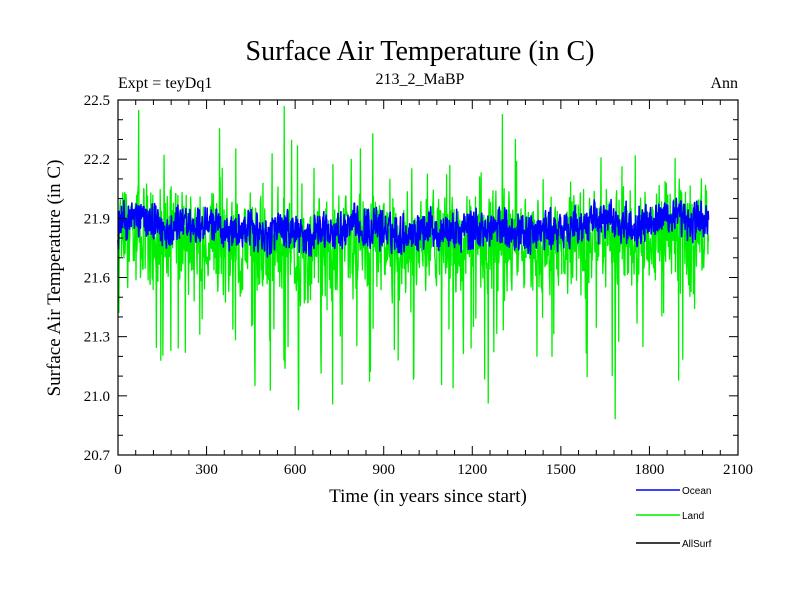  What do you see at coordinates (428, 496) in the screenshot?
I see `x-axis-label: Time (in years since start)` at bounding box center [428, 496].